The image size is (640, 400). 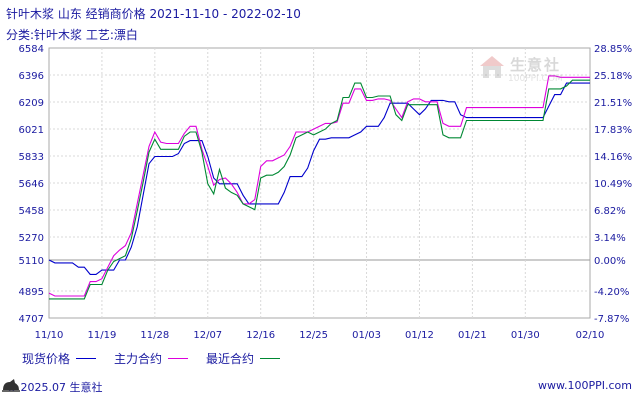 I want to click on legend-label-main: 主力合约, so click(x=138, y=359).